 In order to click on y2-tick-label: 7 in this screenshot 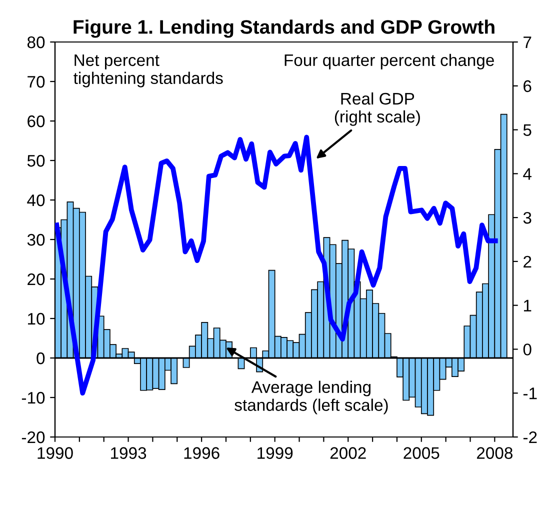, I will do `click(528, 42)`.